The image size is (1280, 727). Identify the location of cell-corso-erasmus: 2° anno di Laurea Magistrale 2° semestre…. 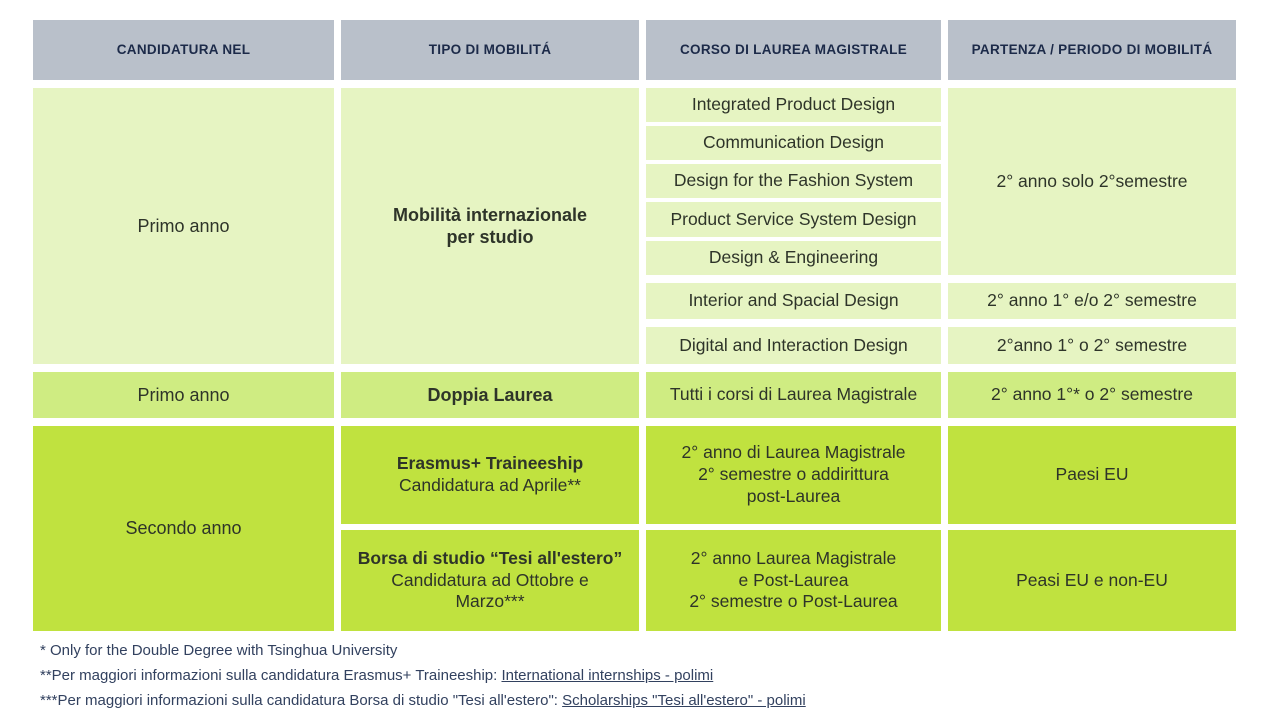
(793, 475).